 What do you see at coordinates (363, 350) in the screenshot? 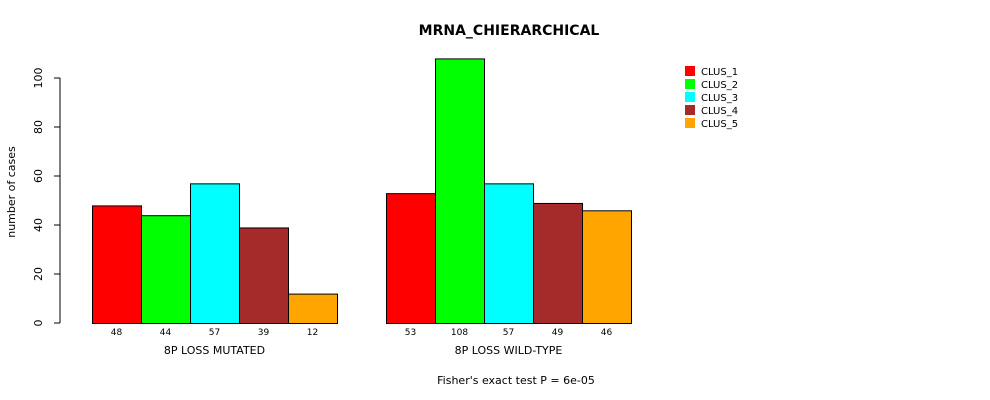
I see `group-labels: 8P LOSS MUTATED 8P LOSS WILD-TYPE` at bounding box center [363, 350].